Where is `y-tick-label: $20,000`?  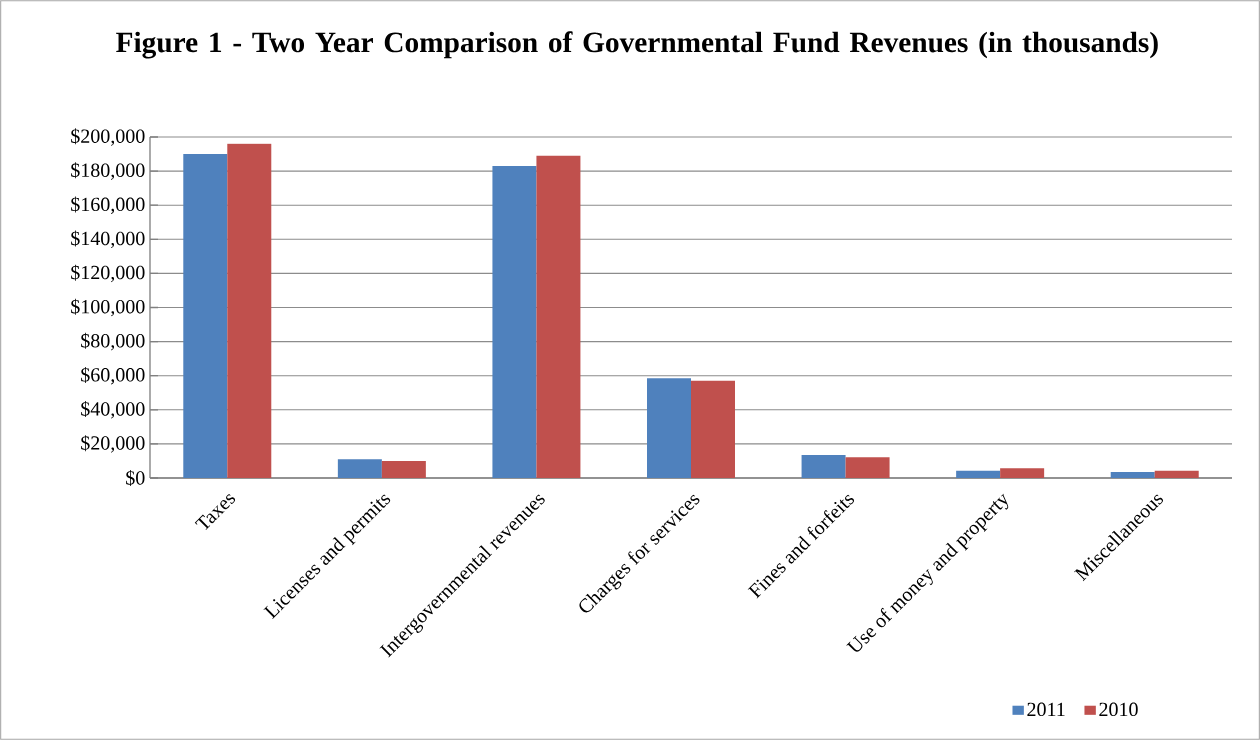 y-tick-label: $20,000 is located at coordinates (113, 444).